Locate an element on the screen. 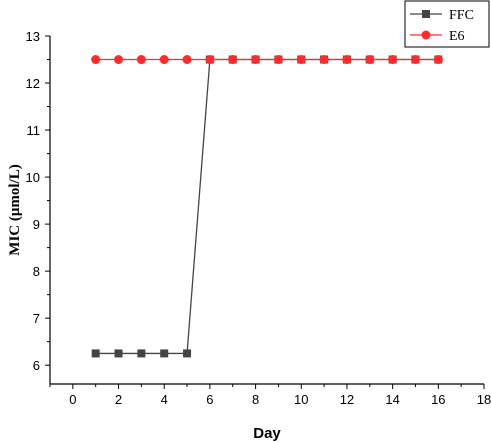  y-tick-label: 10 is located at coordinates (33, 177).